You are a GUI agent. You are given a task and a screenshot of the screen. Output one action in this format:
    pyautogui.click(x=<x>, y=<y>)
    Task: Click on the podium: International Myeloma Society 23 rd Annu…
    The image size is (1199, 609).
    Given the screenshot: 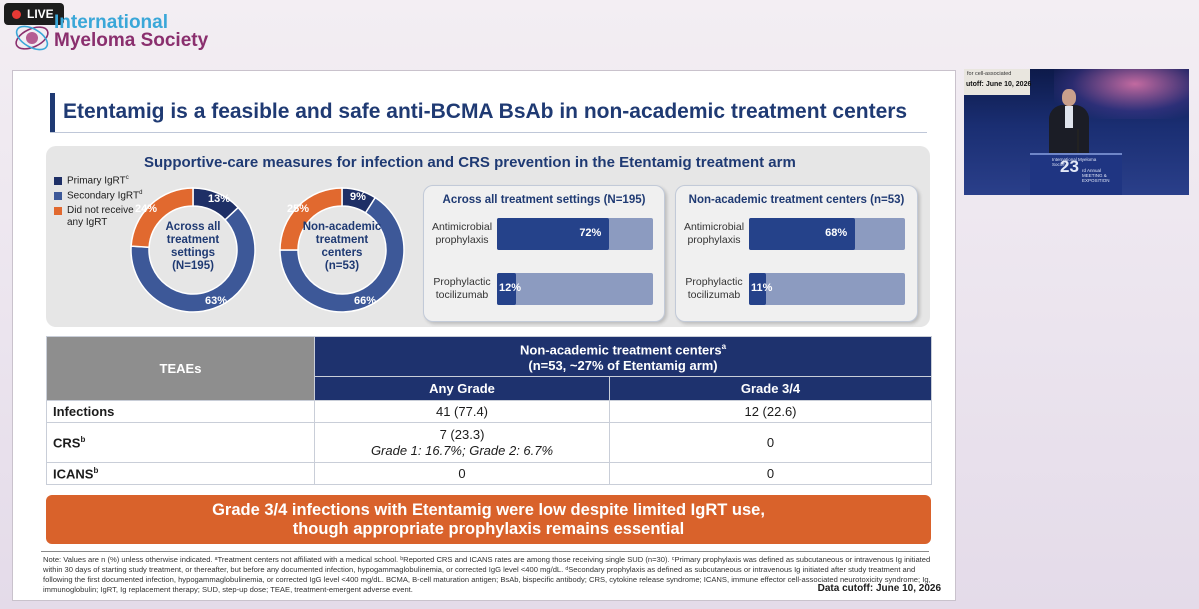 What is the action you would take?
    pyautogui.click(x=1076, y=174)
    